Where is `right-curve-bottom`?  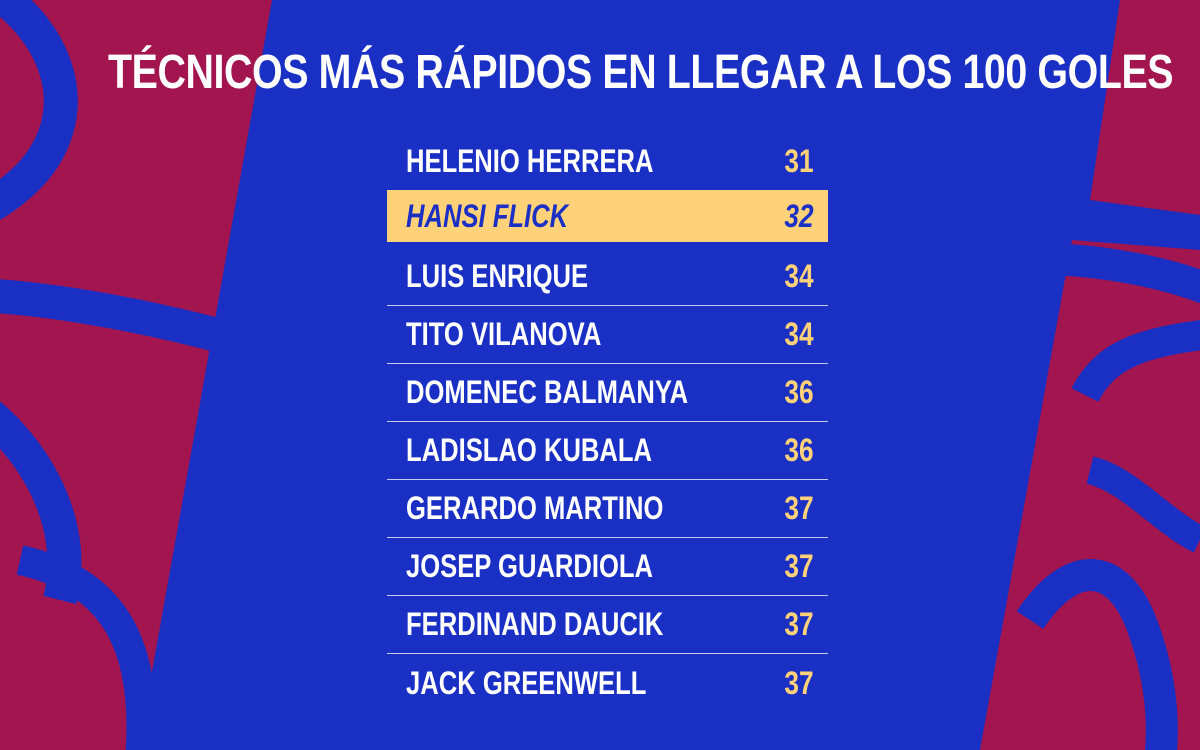 right-curve-bottom is located at coordinates (1142, 504).